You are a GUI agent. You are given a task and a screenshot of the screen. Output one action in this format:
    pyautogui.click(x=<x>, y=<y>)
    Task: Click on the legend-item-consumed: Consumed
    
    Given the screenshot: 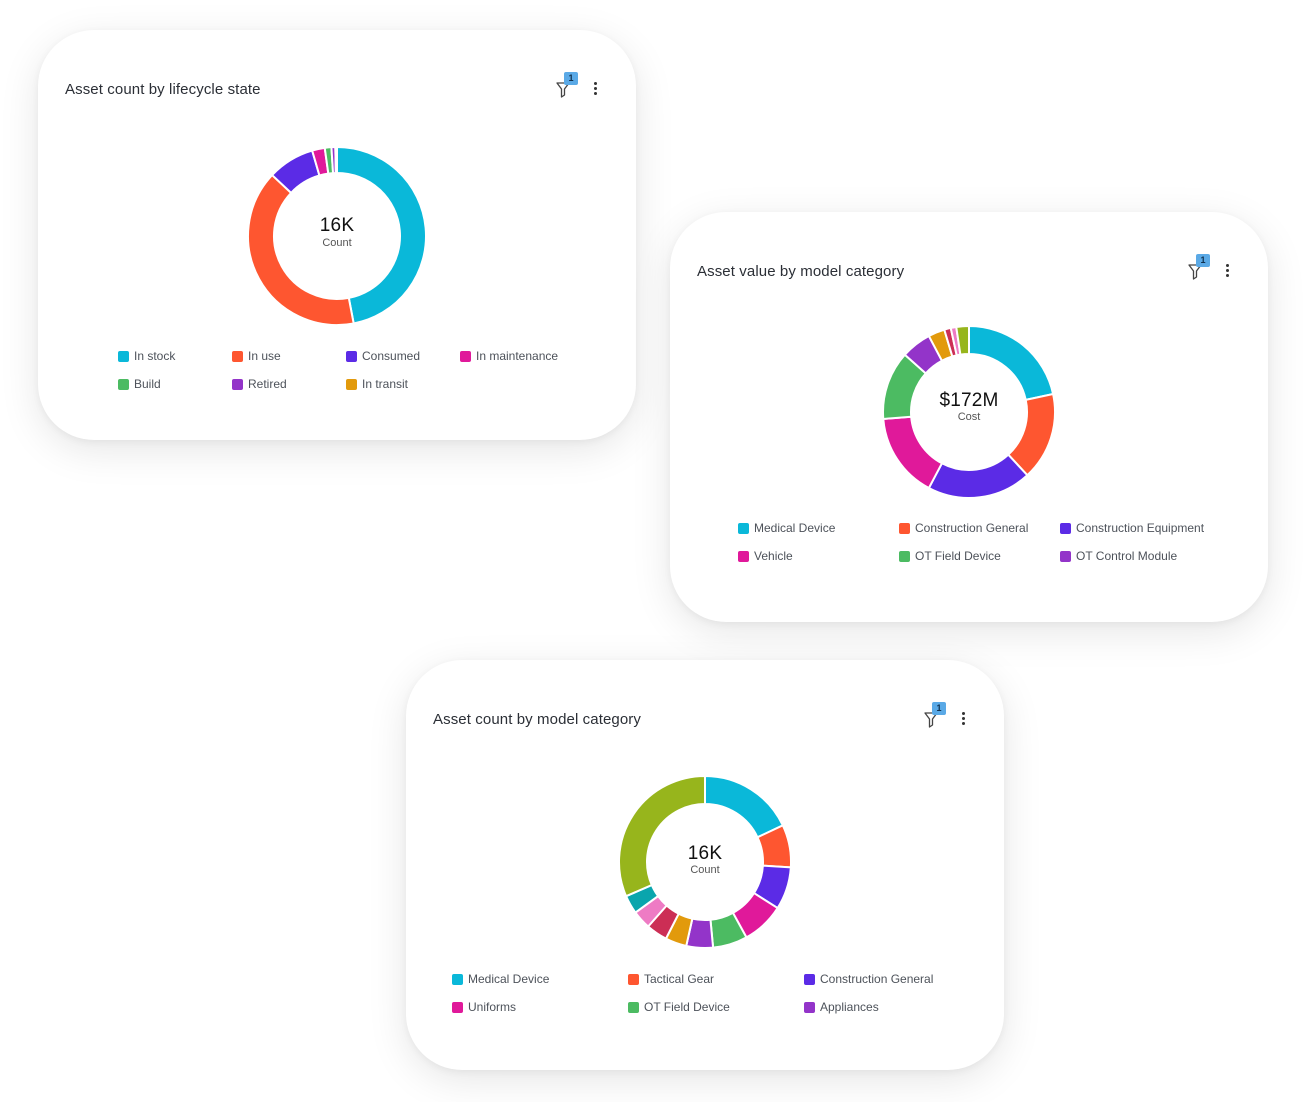 What is the action you would take?
    pyautogui.click(x=383, y=356)
    